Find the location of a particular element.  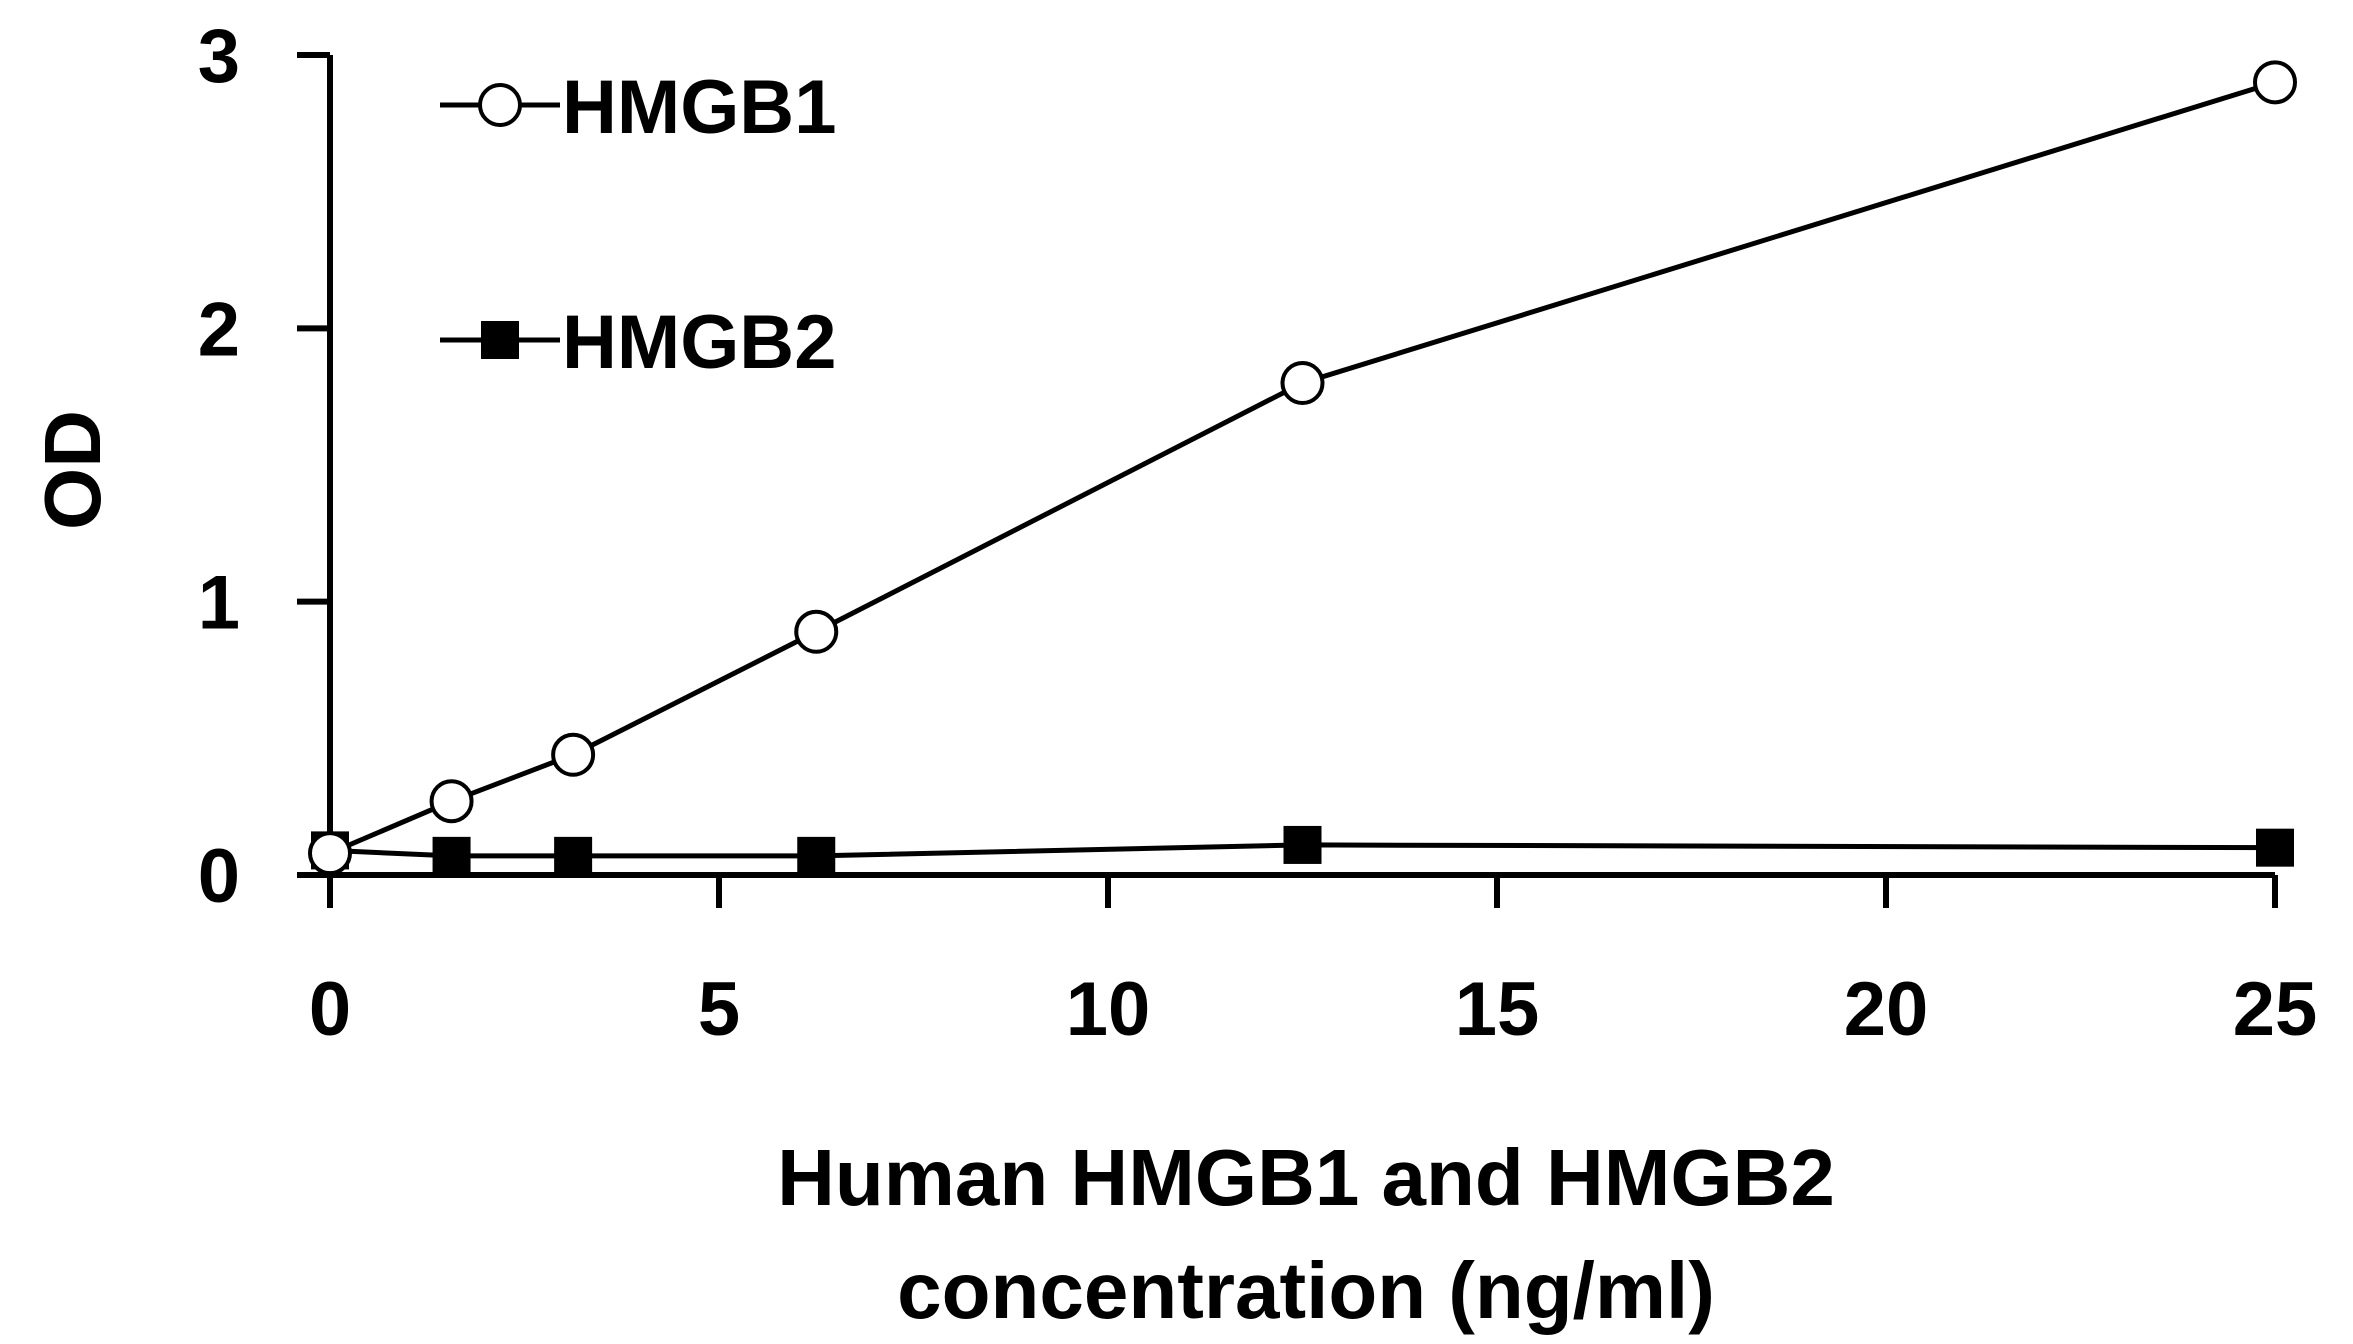

series-hmgb2 is located at coordinates (1302, 850).